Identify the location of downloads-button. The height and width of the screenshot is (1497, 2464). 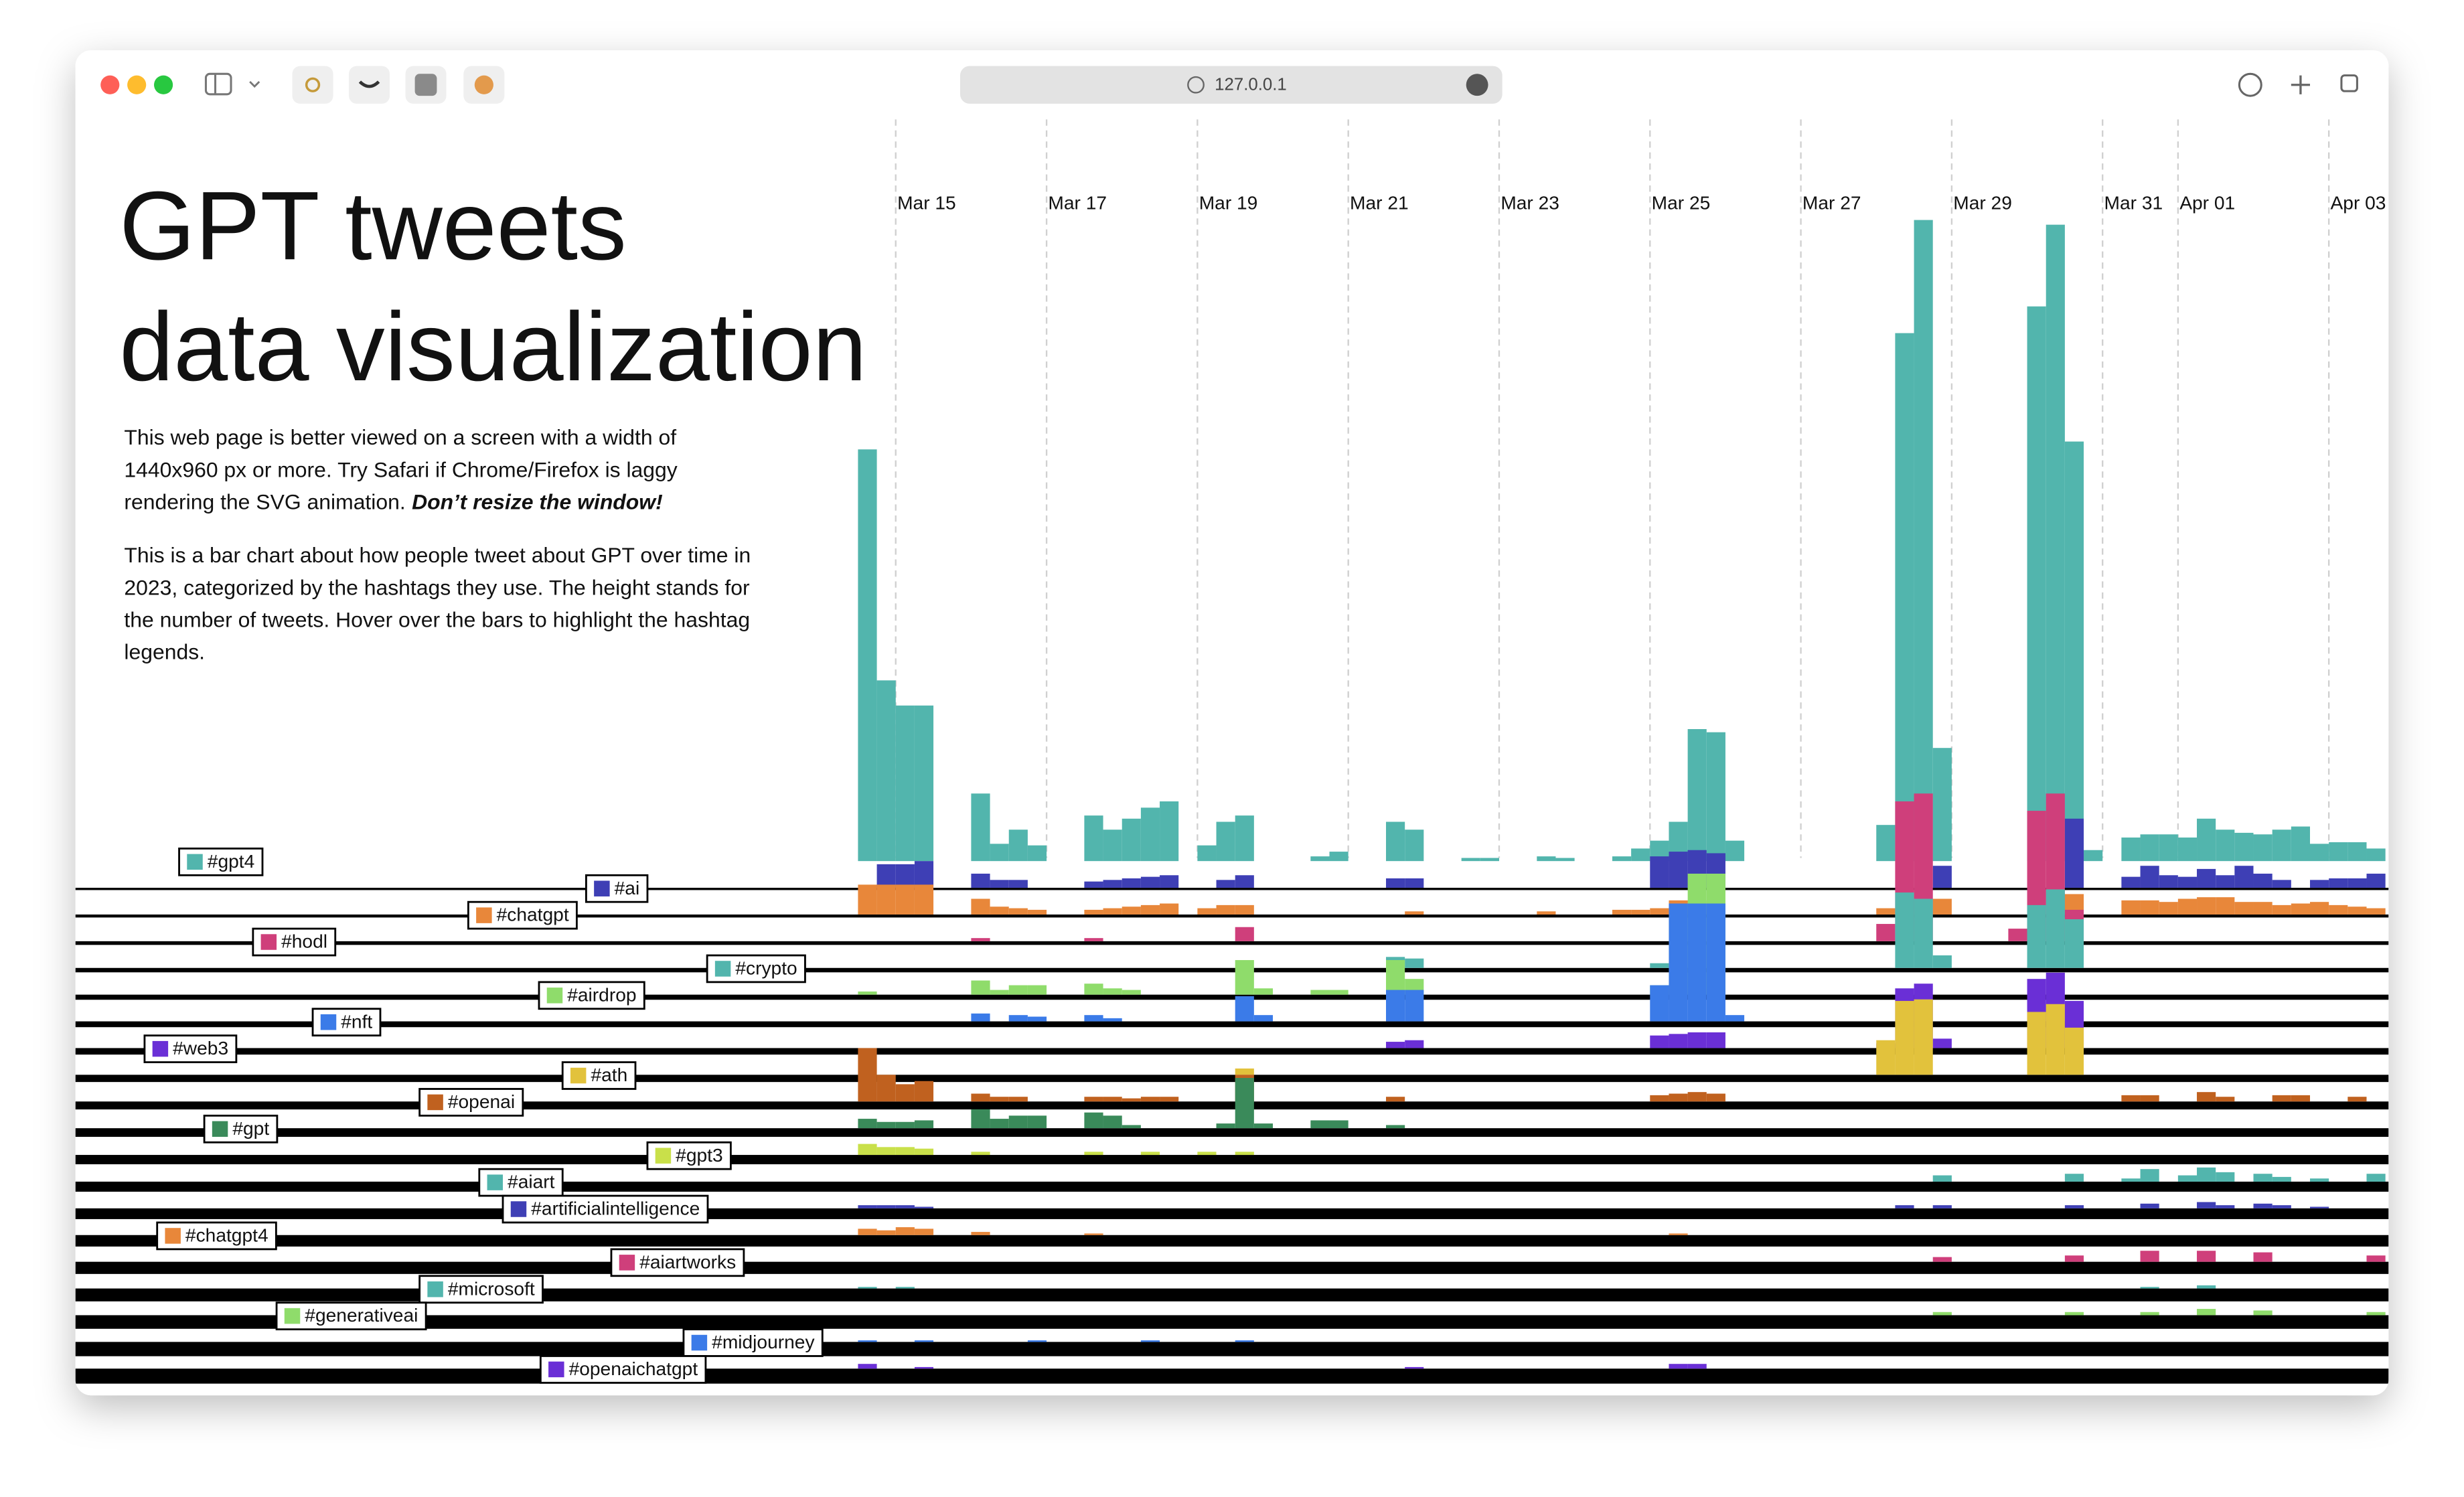
(2250, 85).